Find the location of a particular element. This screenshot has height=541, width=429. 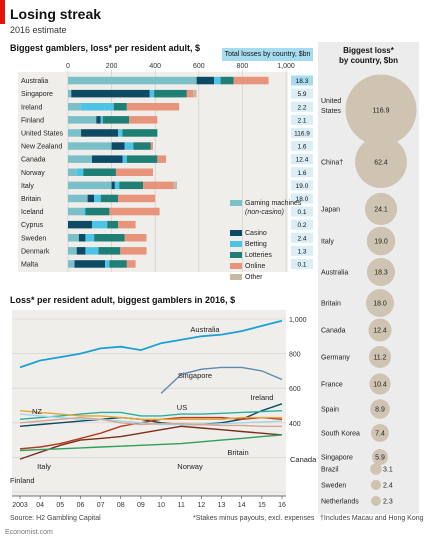

country-name-label: Japan is located at coordinates (330, 210).